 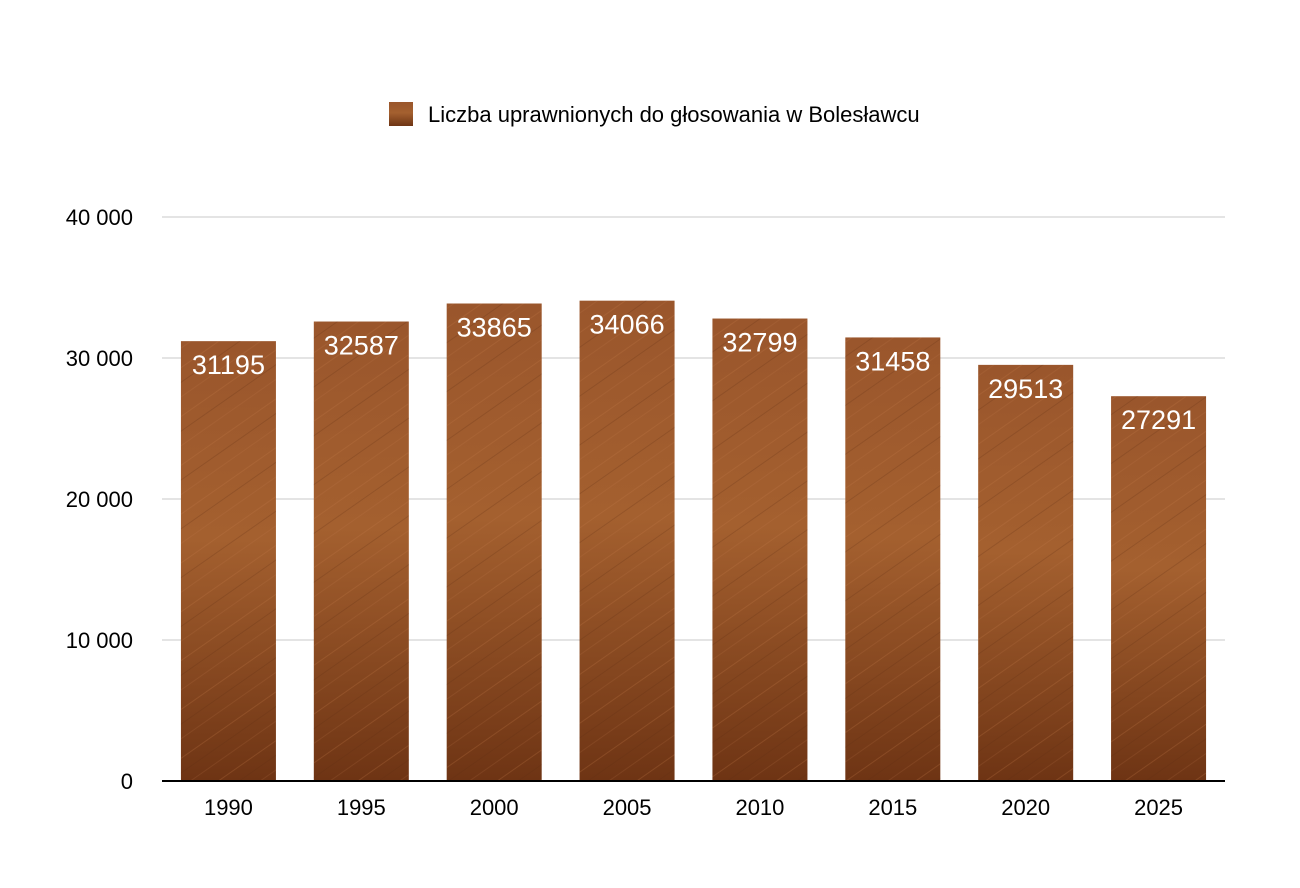 I want to click on bar-2025, so click(x=1159, y=588).